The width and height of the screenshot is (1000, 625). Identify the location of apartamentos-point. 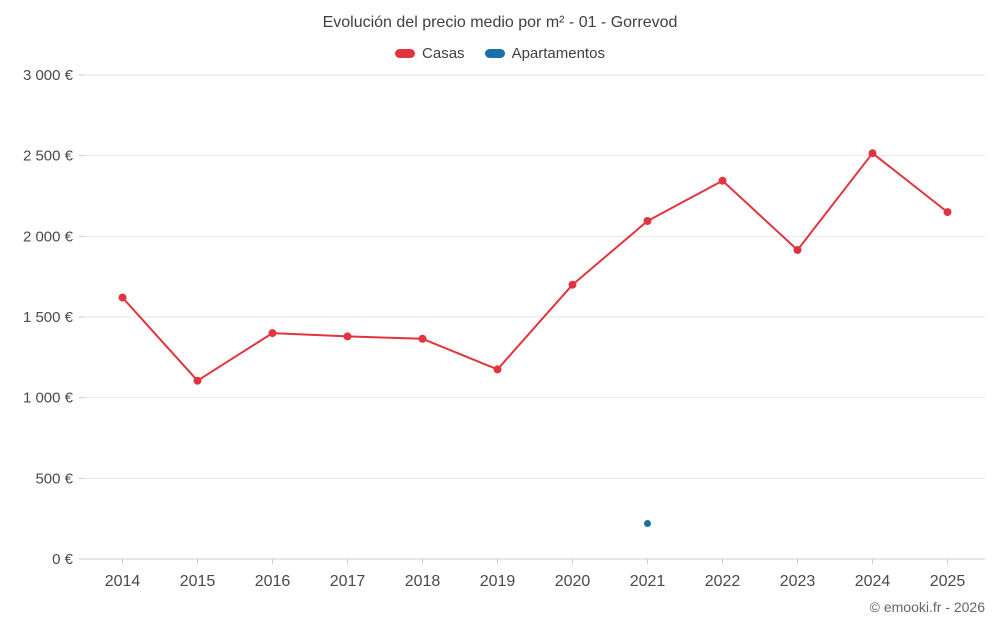
(647, 523).